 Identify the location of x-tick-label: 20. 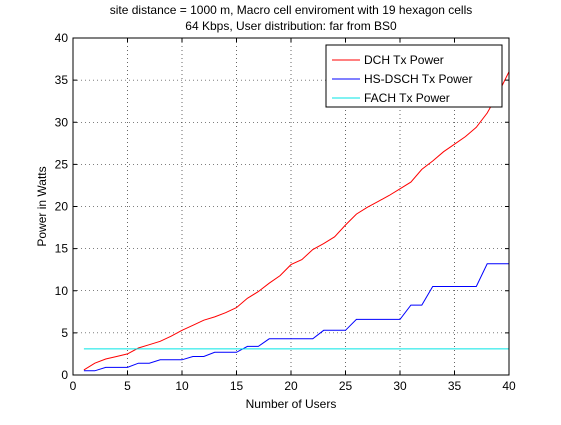
(291, 386).